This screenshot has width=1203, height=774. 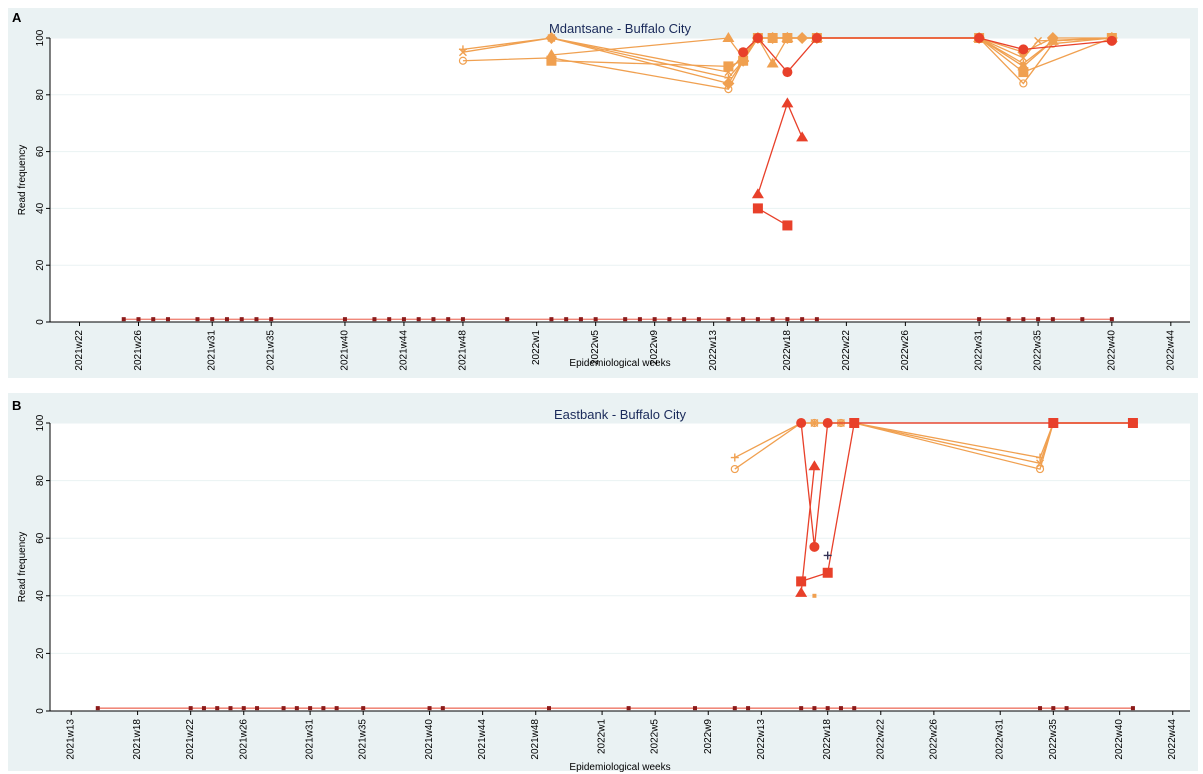 What do you see at coordinates (462, 350) in the screenshot?
I see `x-tick-label: 2021w48` at bounding box center [462, 350].